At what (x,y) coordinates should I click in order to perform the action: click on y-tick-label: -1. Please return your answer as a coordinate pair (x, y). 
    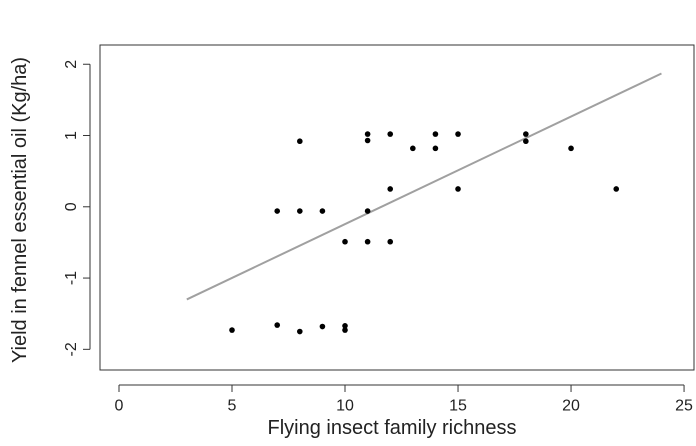
    Looking at the image, I should click on (71, 278).